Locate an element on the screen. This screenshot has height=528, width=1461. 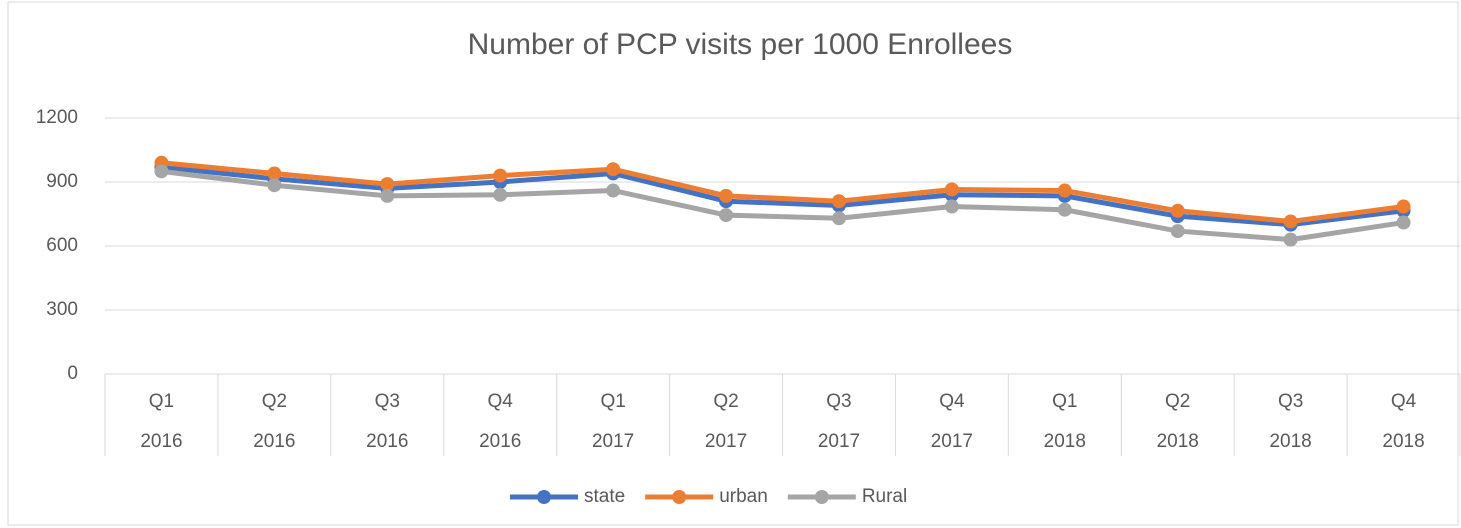
legend-label: Rural is located at coordinates (884, 496).